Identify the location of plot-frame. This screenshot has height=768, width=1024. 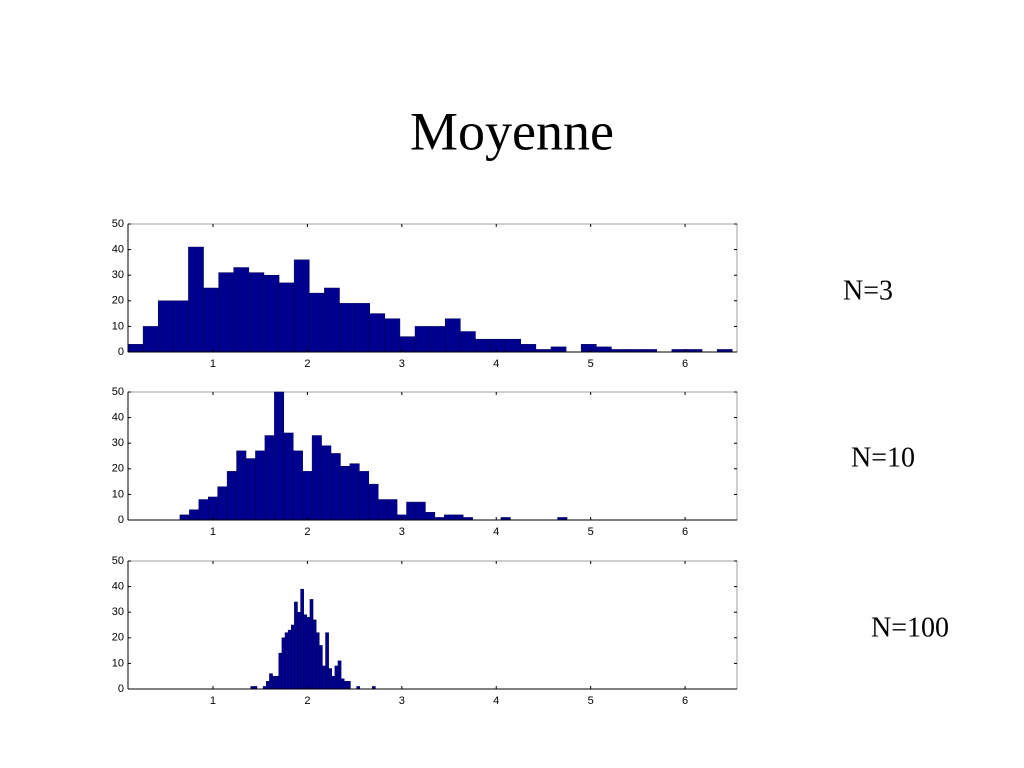
(432, 625).